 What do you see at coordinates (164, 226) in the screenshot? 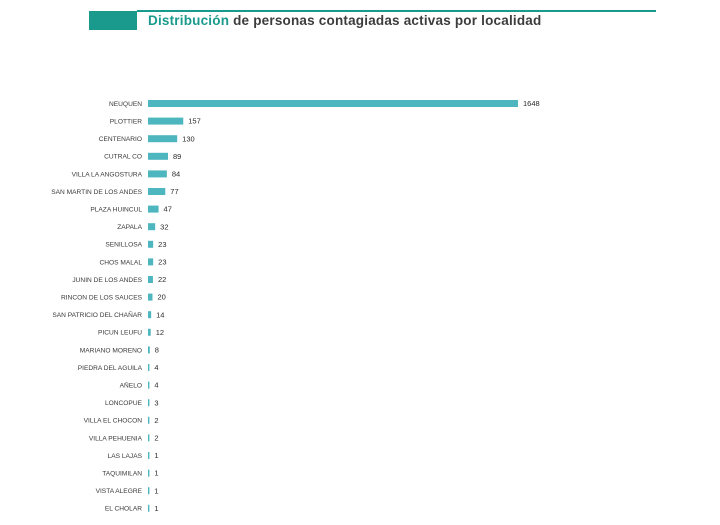
I see `value-label: 32` at bounding box center [164, 226].